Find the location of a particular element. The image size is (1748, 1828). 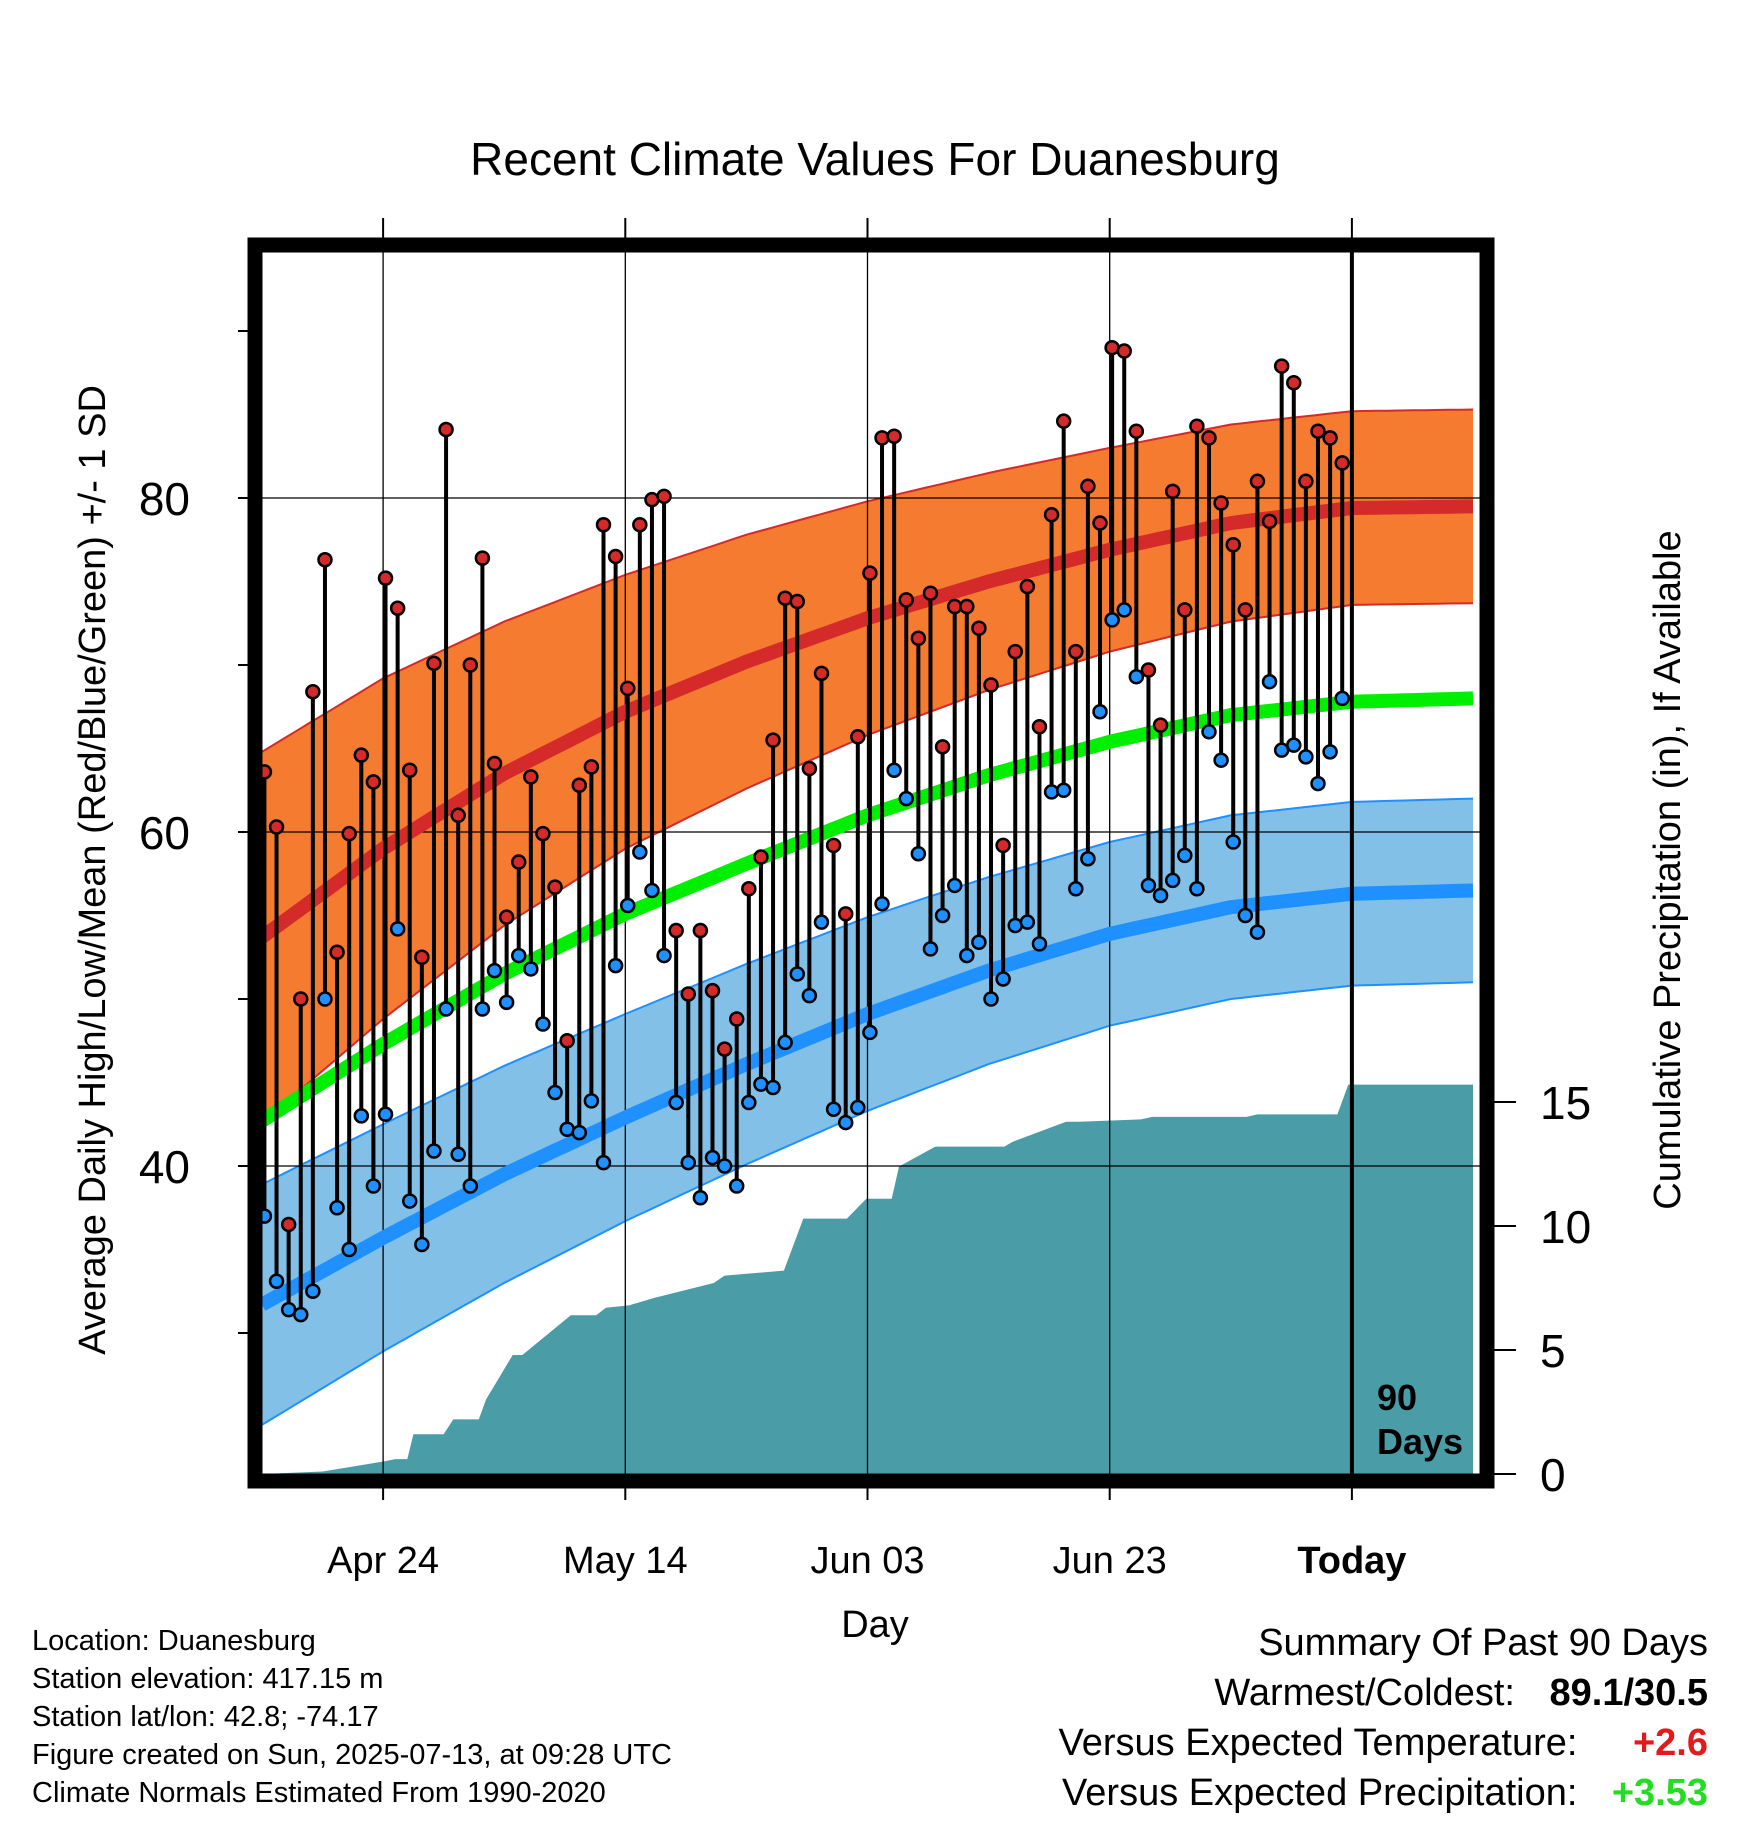

y2-tick-label: 15 is located at coordinates (1565, 1103).